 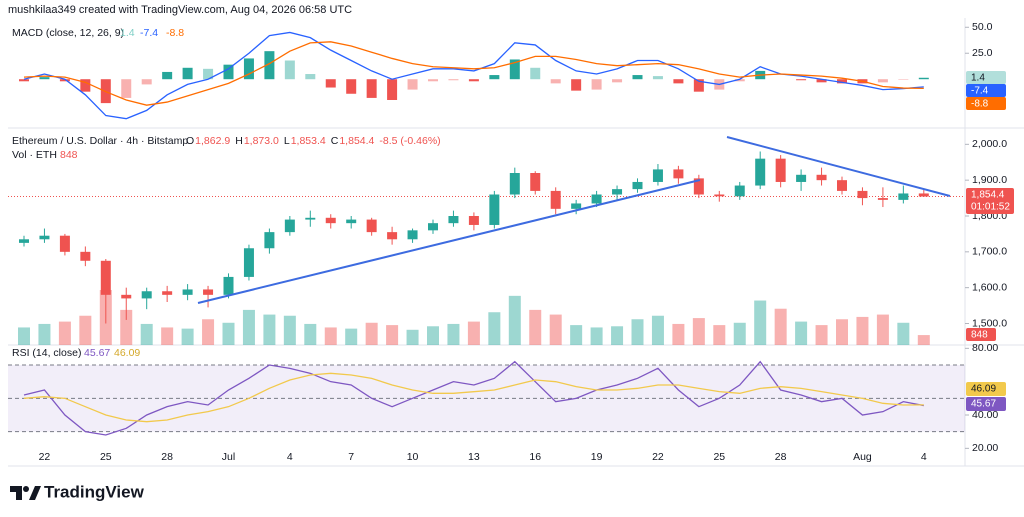 What do you see at coordinates (986, 389) in the screenshot?
I see `rsi-ma-box` at bounding box center [986, 389].